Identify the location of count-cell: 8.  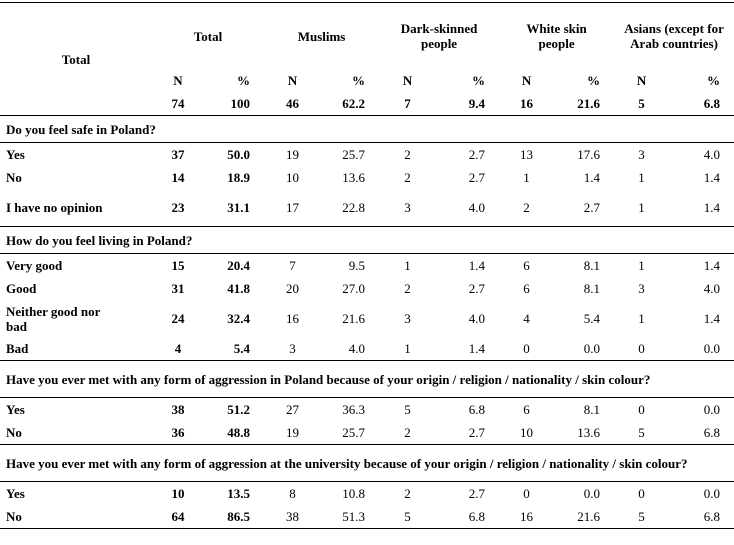
(292, 493).